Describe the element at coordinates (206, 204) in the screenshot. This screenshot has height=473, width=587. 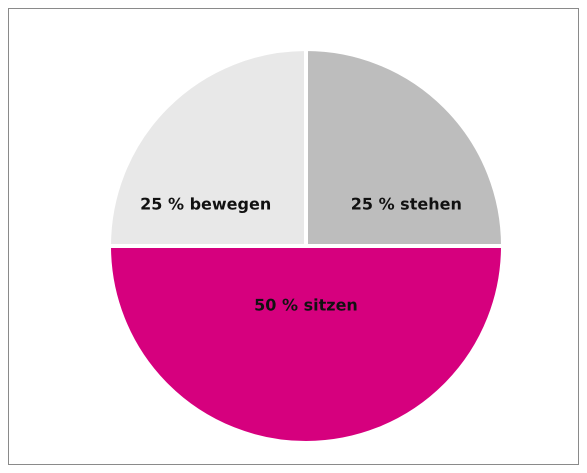
I see `slice-label: 25 % bewegen` at that location.